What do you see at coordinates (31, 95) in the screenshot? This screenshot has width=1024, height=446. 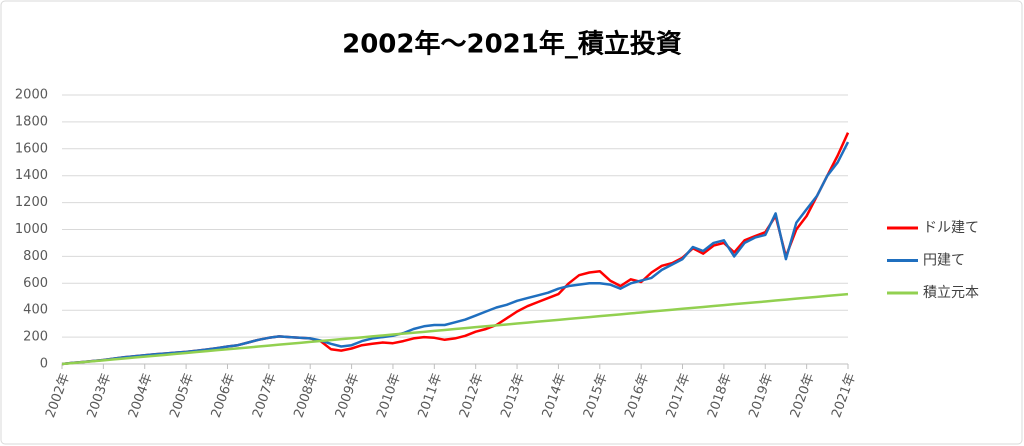 I see `y-tick-label: 2000` at bounding box center [31, 95].